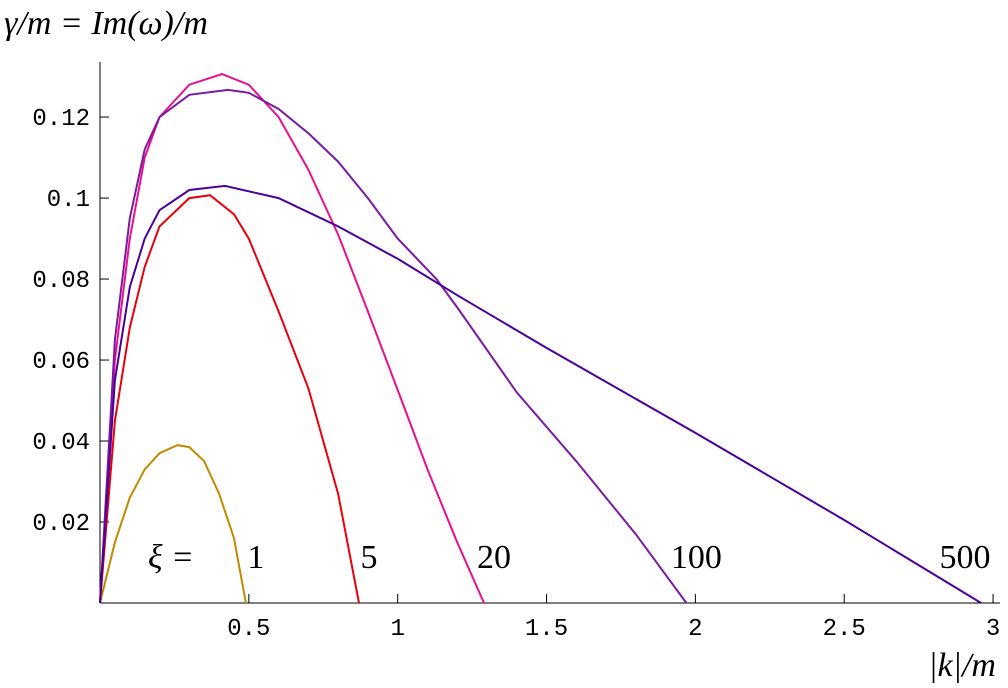 Image resolution: width=1008 pixels, height=688 pixels. Describe the element at coordinates (368, 557) in the screenshot. I see `series-label: 5` at that location.